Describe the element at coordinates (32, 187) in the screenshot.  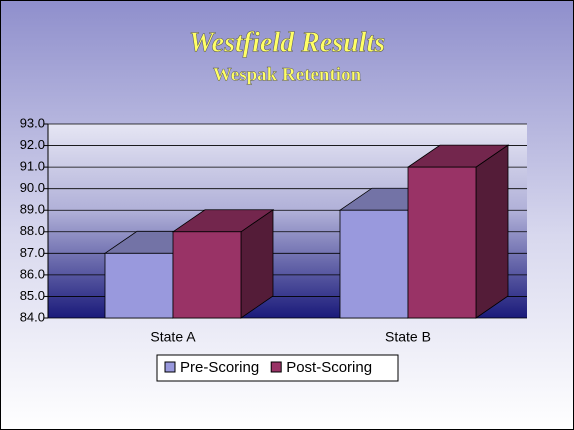
I see `y-tick-label: 90.0` at that location.